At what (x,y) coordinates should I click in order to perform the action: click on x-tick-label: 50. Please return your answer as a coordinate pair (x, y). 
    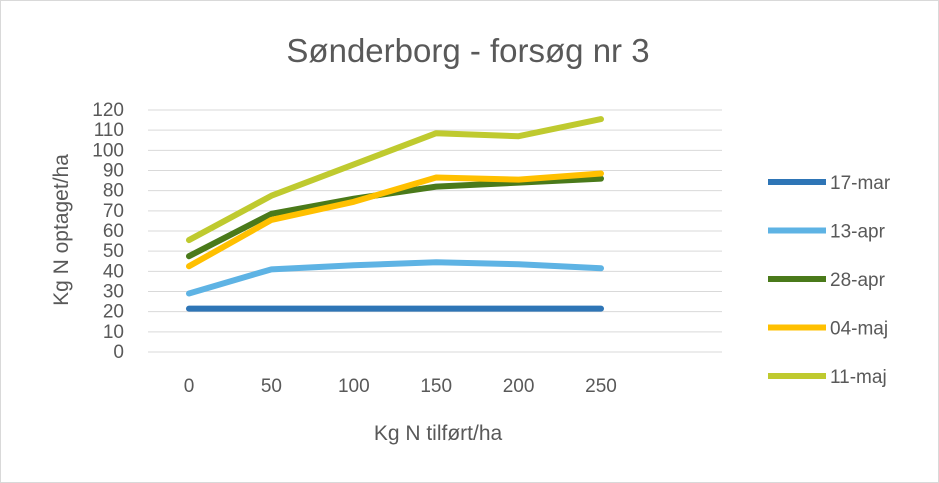
    Looking at the image, I should click on (271, 386).